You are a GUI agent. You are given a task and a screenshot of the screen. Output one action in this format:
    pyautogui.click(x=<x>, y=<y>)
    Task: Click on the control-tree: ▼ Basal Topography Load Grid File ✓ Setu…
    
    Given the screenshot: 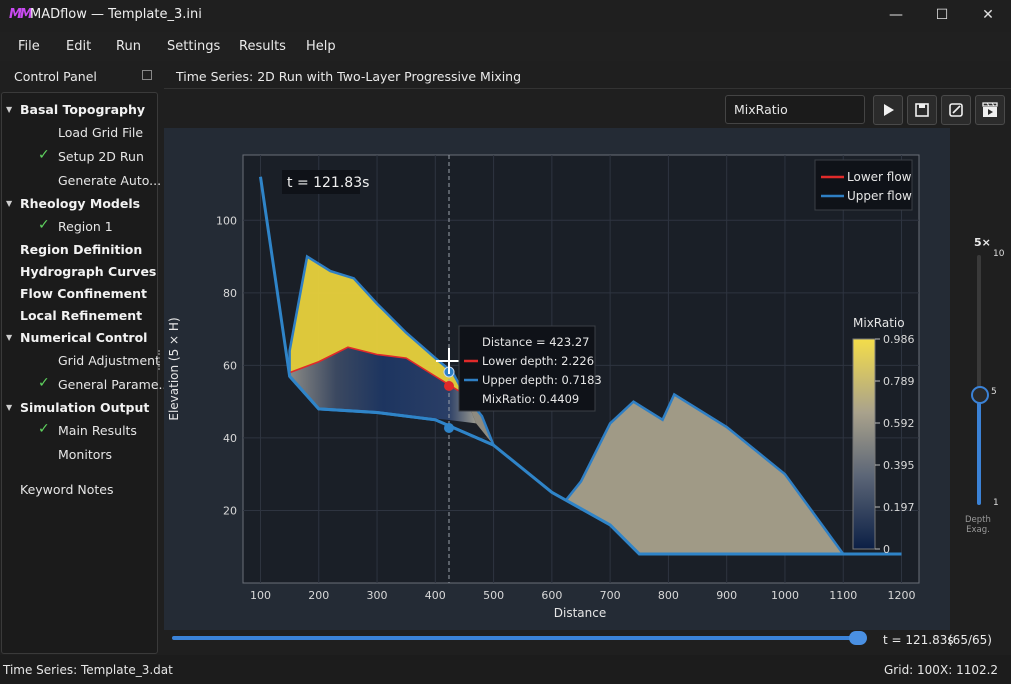 What is the action you would take?
    pyautogui.click(x=85, y=373)
    